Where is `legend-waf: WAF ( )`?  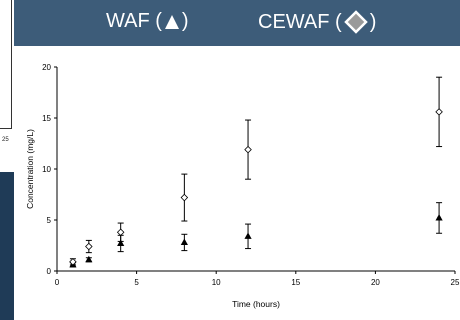 legend-waf: WAF ( ) is located at coordinates (147, 21).